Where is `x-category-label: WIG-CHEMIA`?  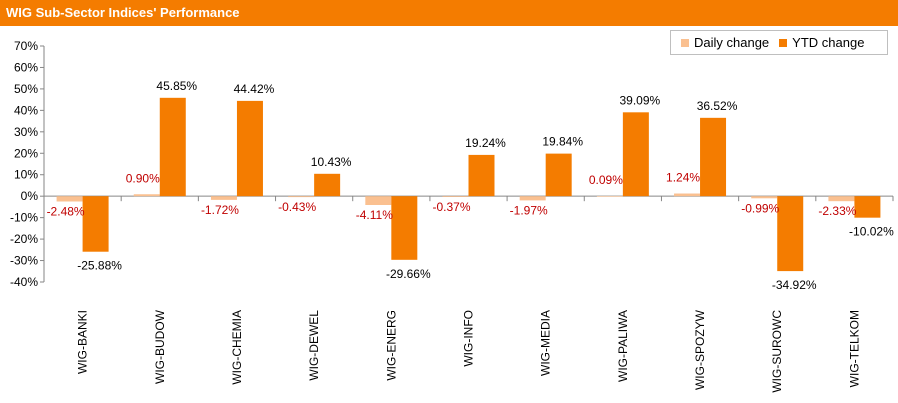
x-category-label: WIG-CHEMIA is located at coordinates (237, 347).